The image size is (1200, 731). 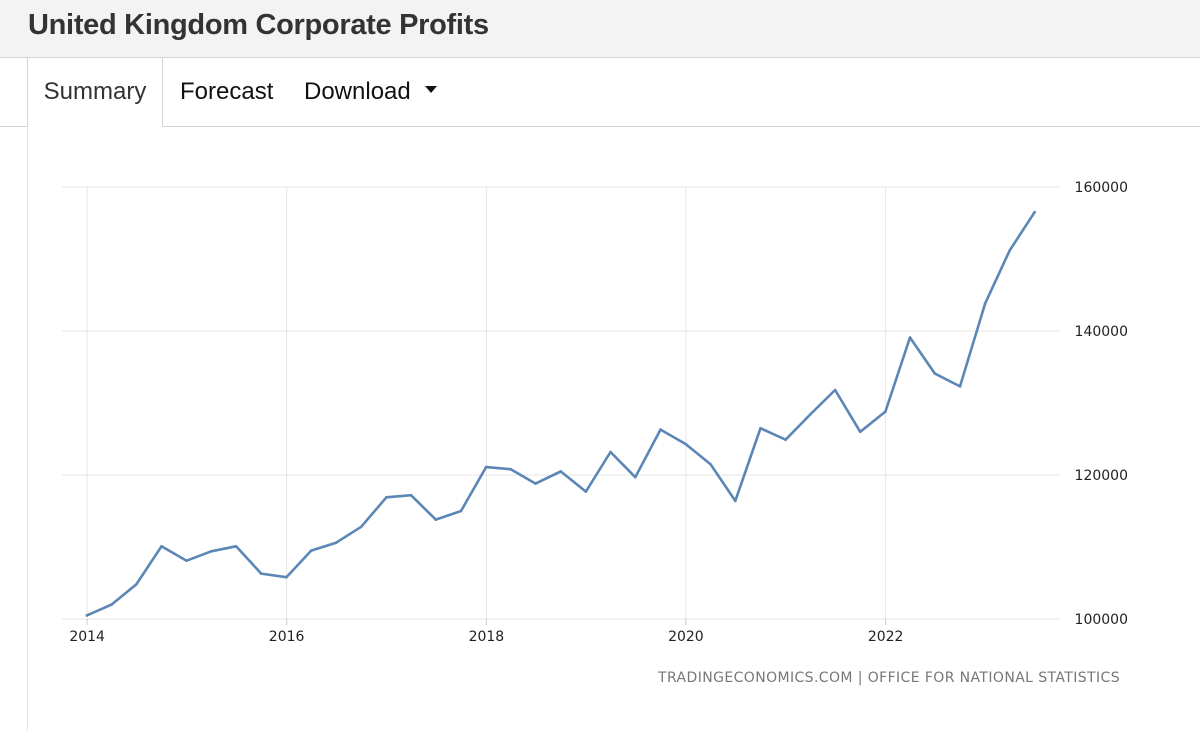 What do you see at coordinates (1101, 620) in the screenshot?
I see `y-tick-label: 100000` at bounding box center [1101, 620].